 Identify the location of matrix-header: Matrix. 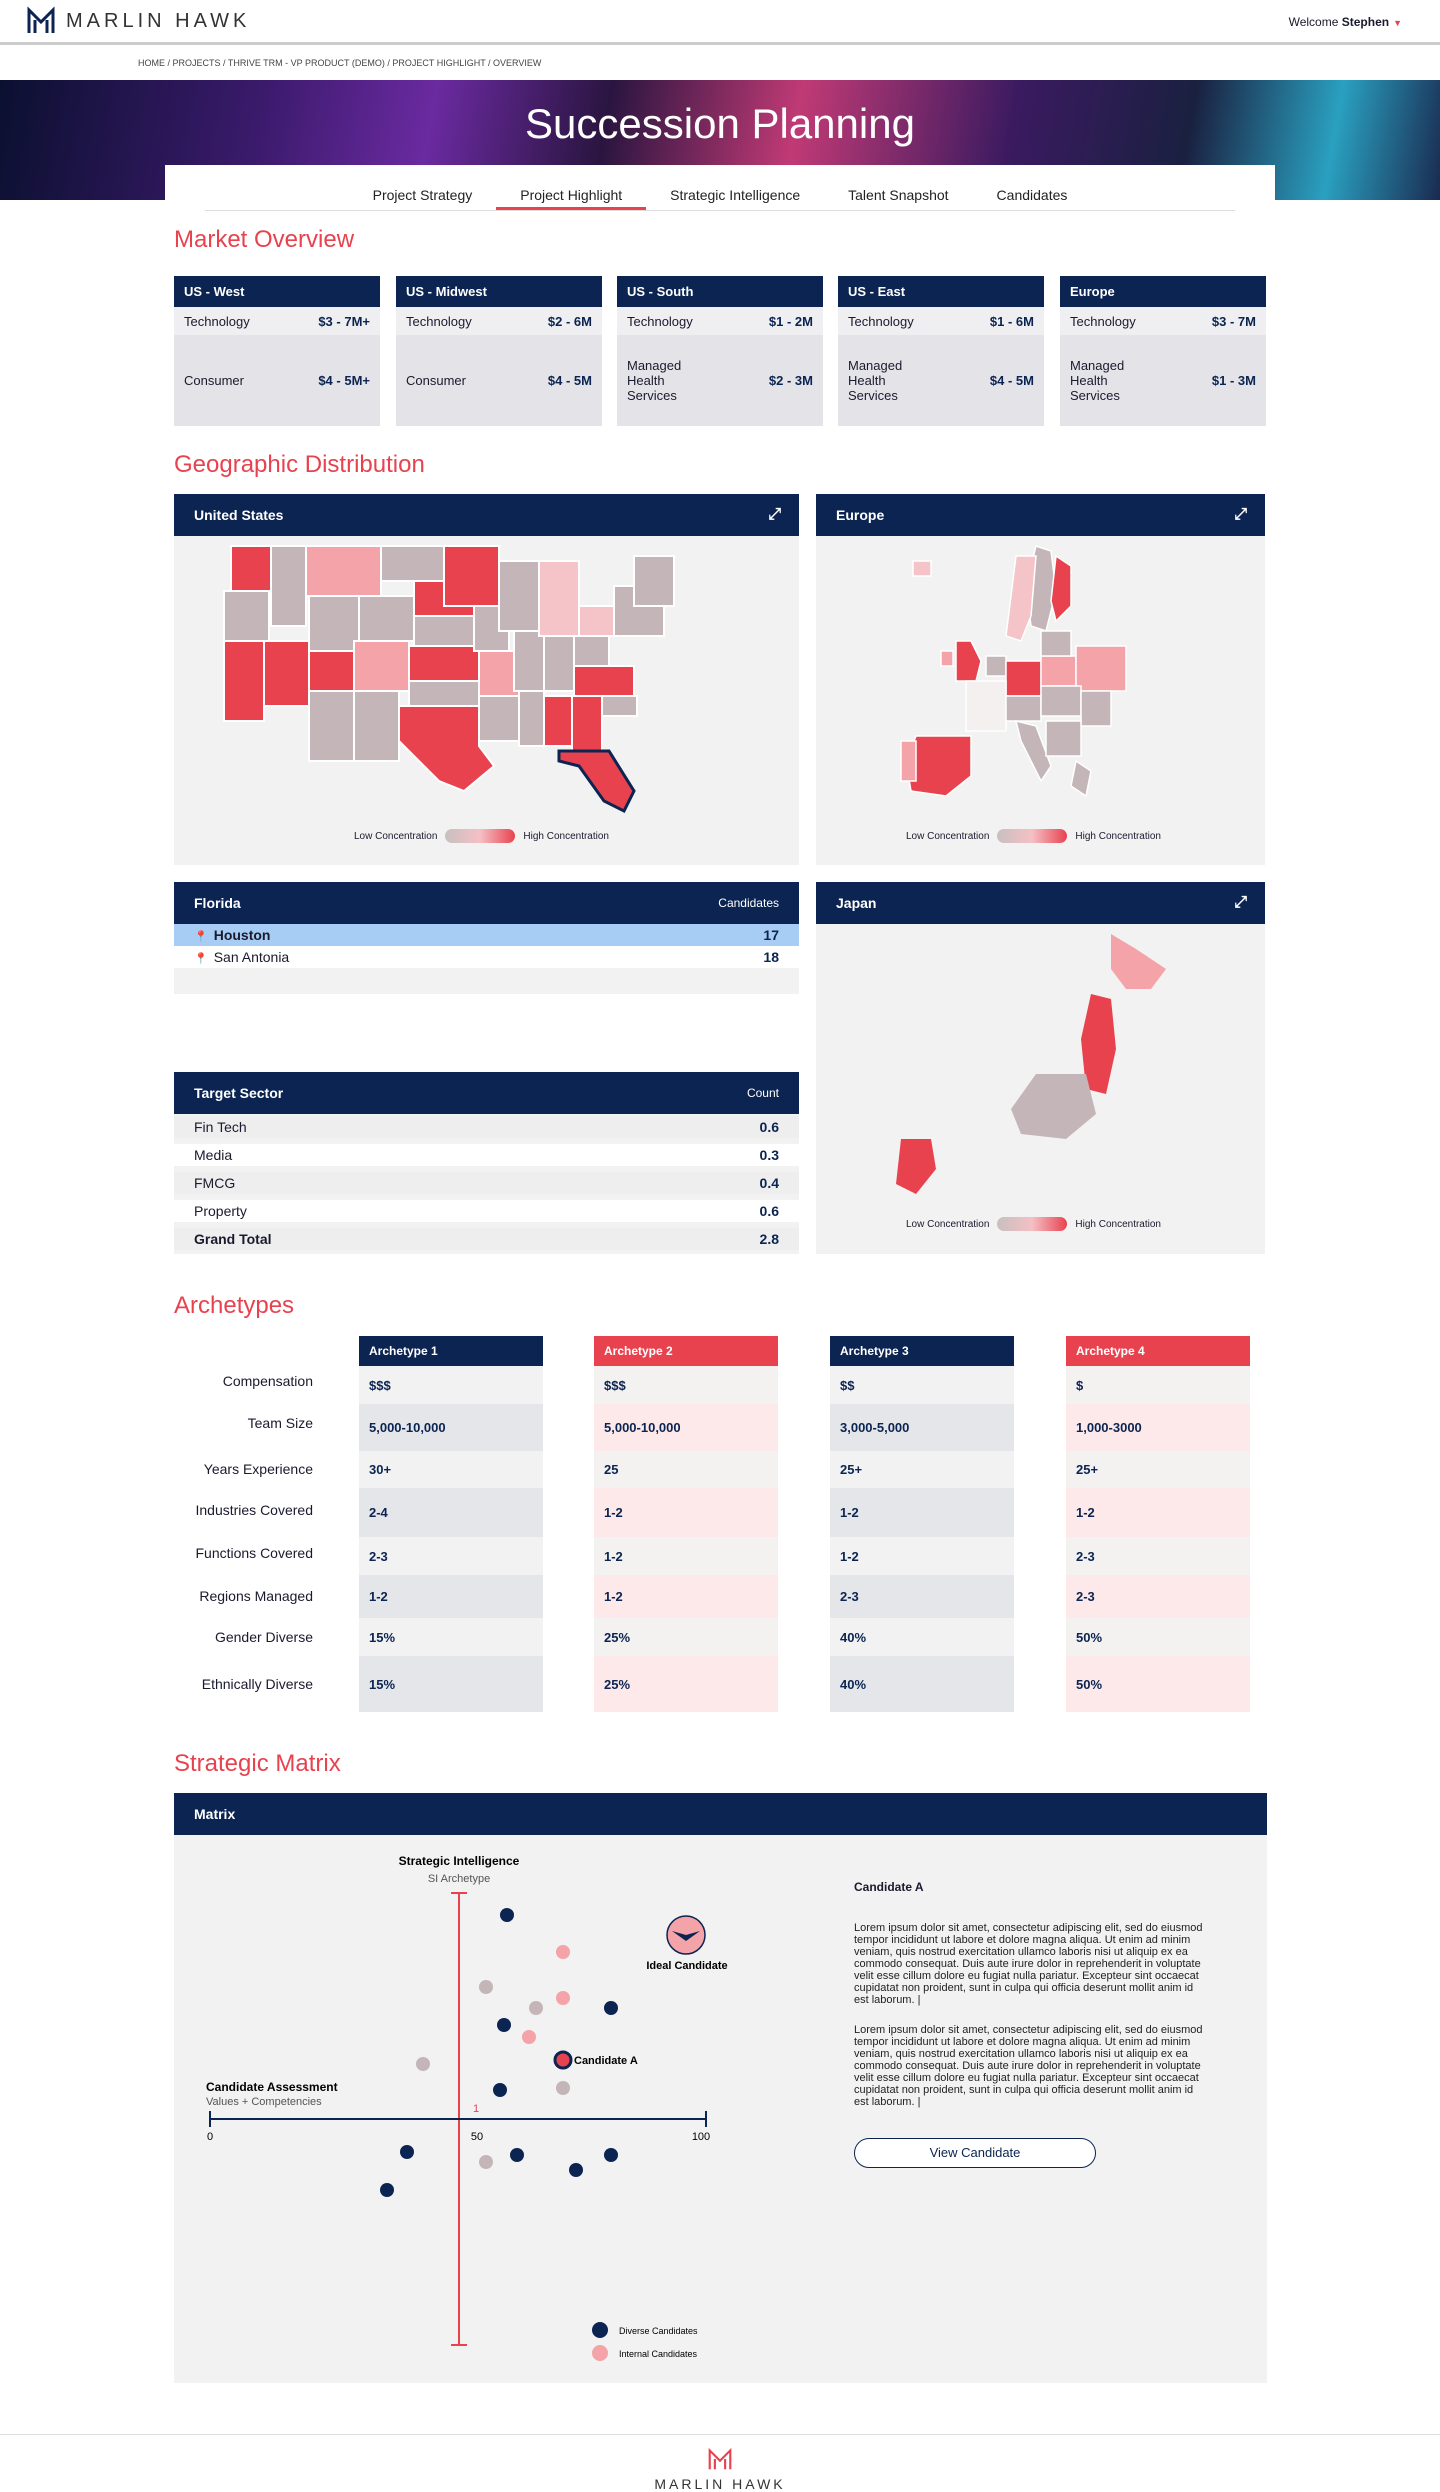
(720, 1814).